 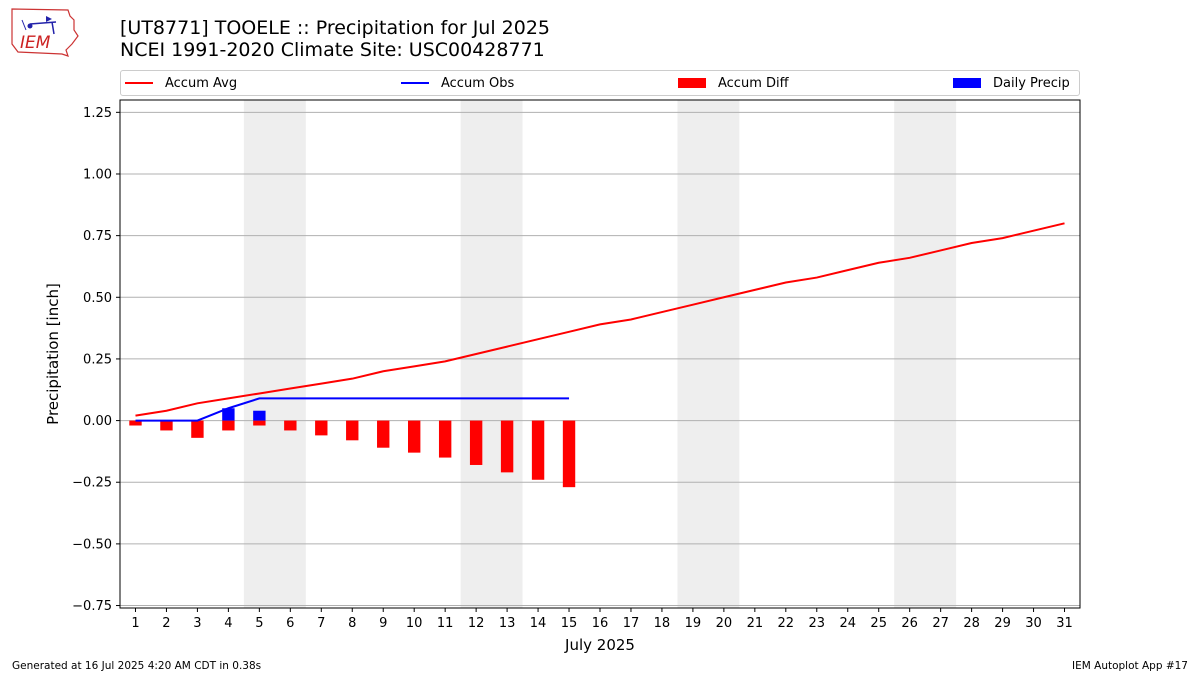 What do you see at coordinates (817, 623) in the screenshot?
I see `x-tick-label: 23` at bounding box center [817, 623].